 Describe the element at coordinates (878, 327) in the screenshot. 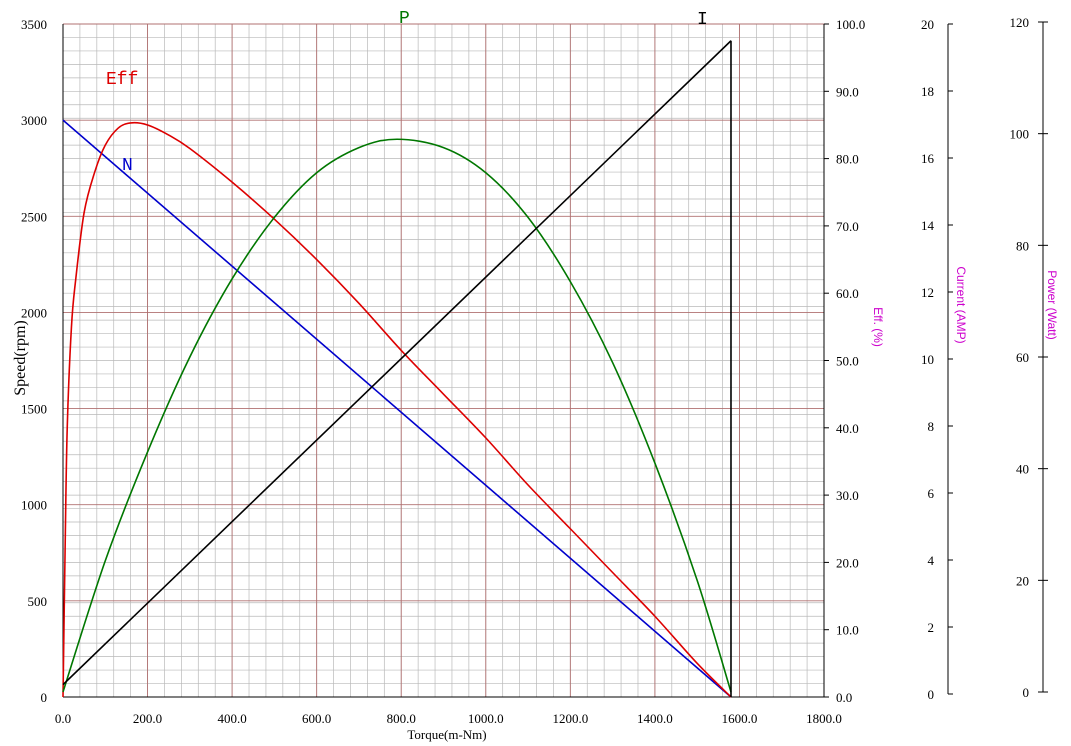

I see `eff-axis-title: Eff. (%)` at that location.